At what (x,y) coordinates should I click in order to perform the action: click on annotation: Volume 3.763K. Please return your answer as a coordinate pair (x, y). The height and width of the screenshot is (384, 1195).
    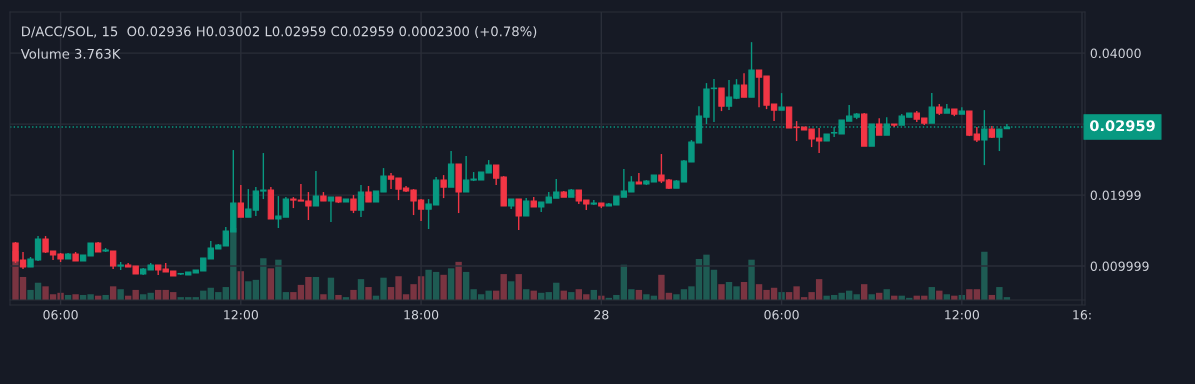
    Looking at the image, I should click on (70, 53).